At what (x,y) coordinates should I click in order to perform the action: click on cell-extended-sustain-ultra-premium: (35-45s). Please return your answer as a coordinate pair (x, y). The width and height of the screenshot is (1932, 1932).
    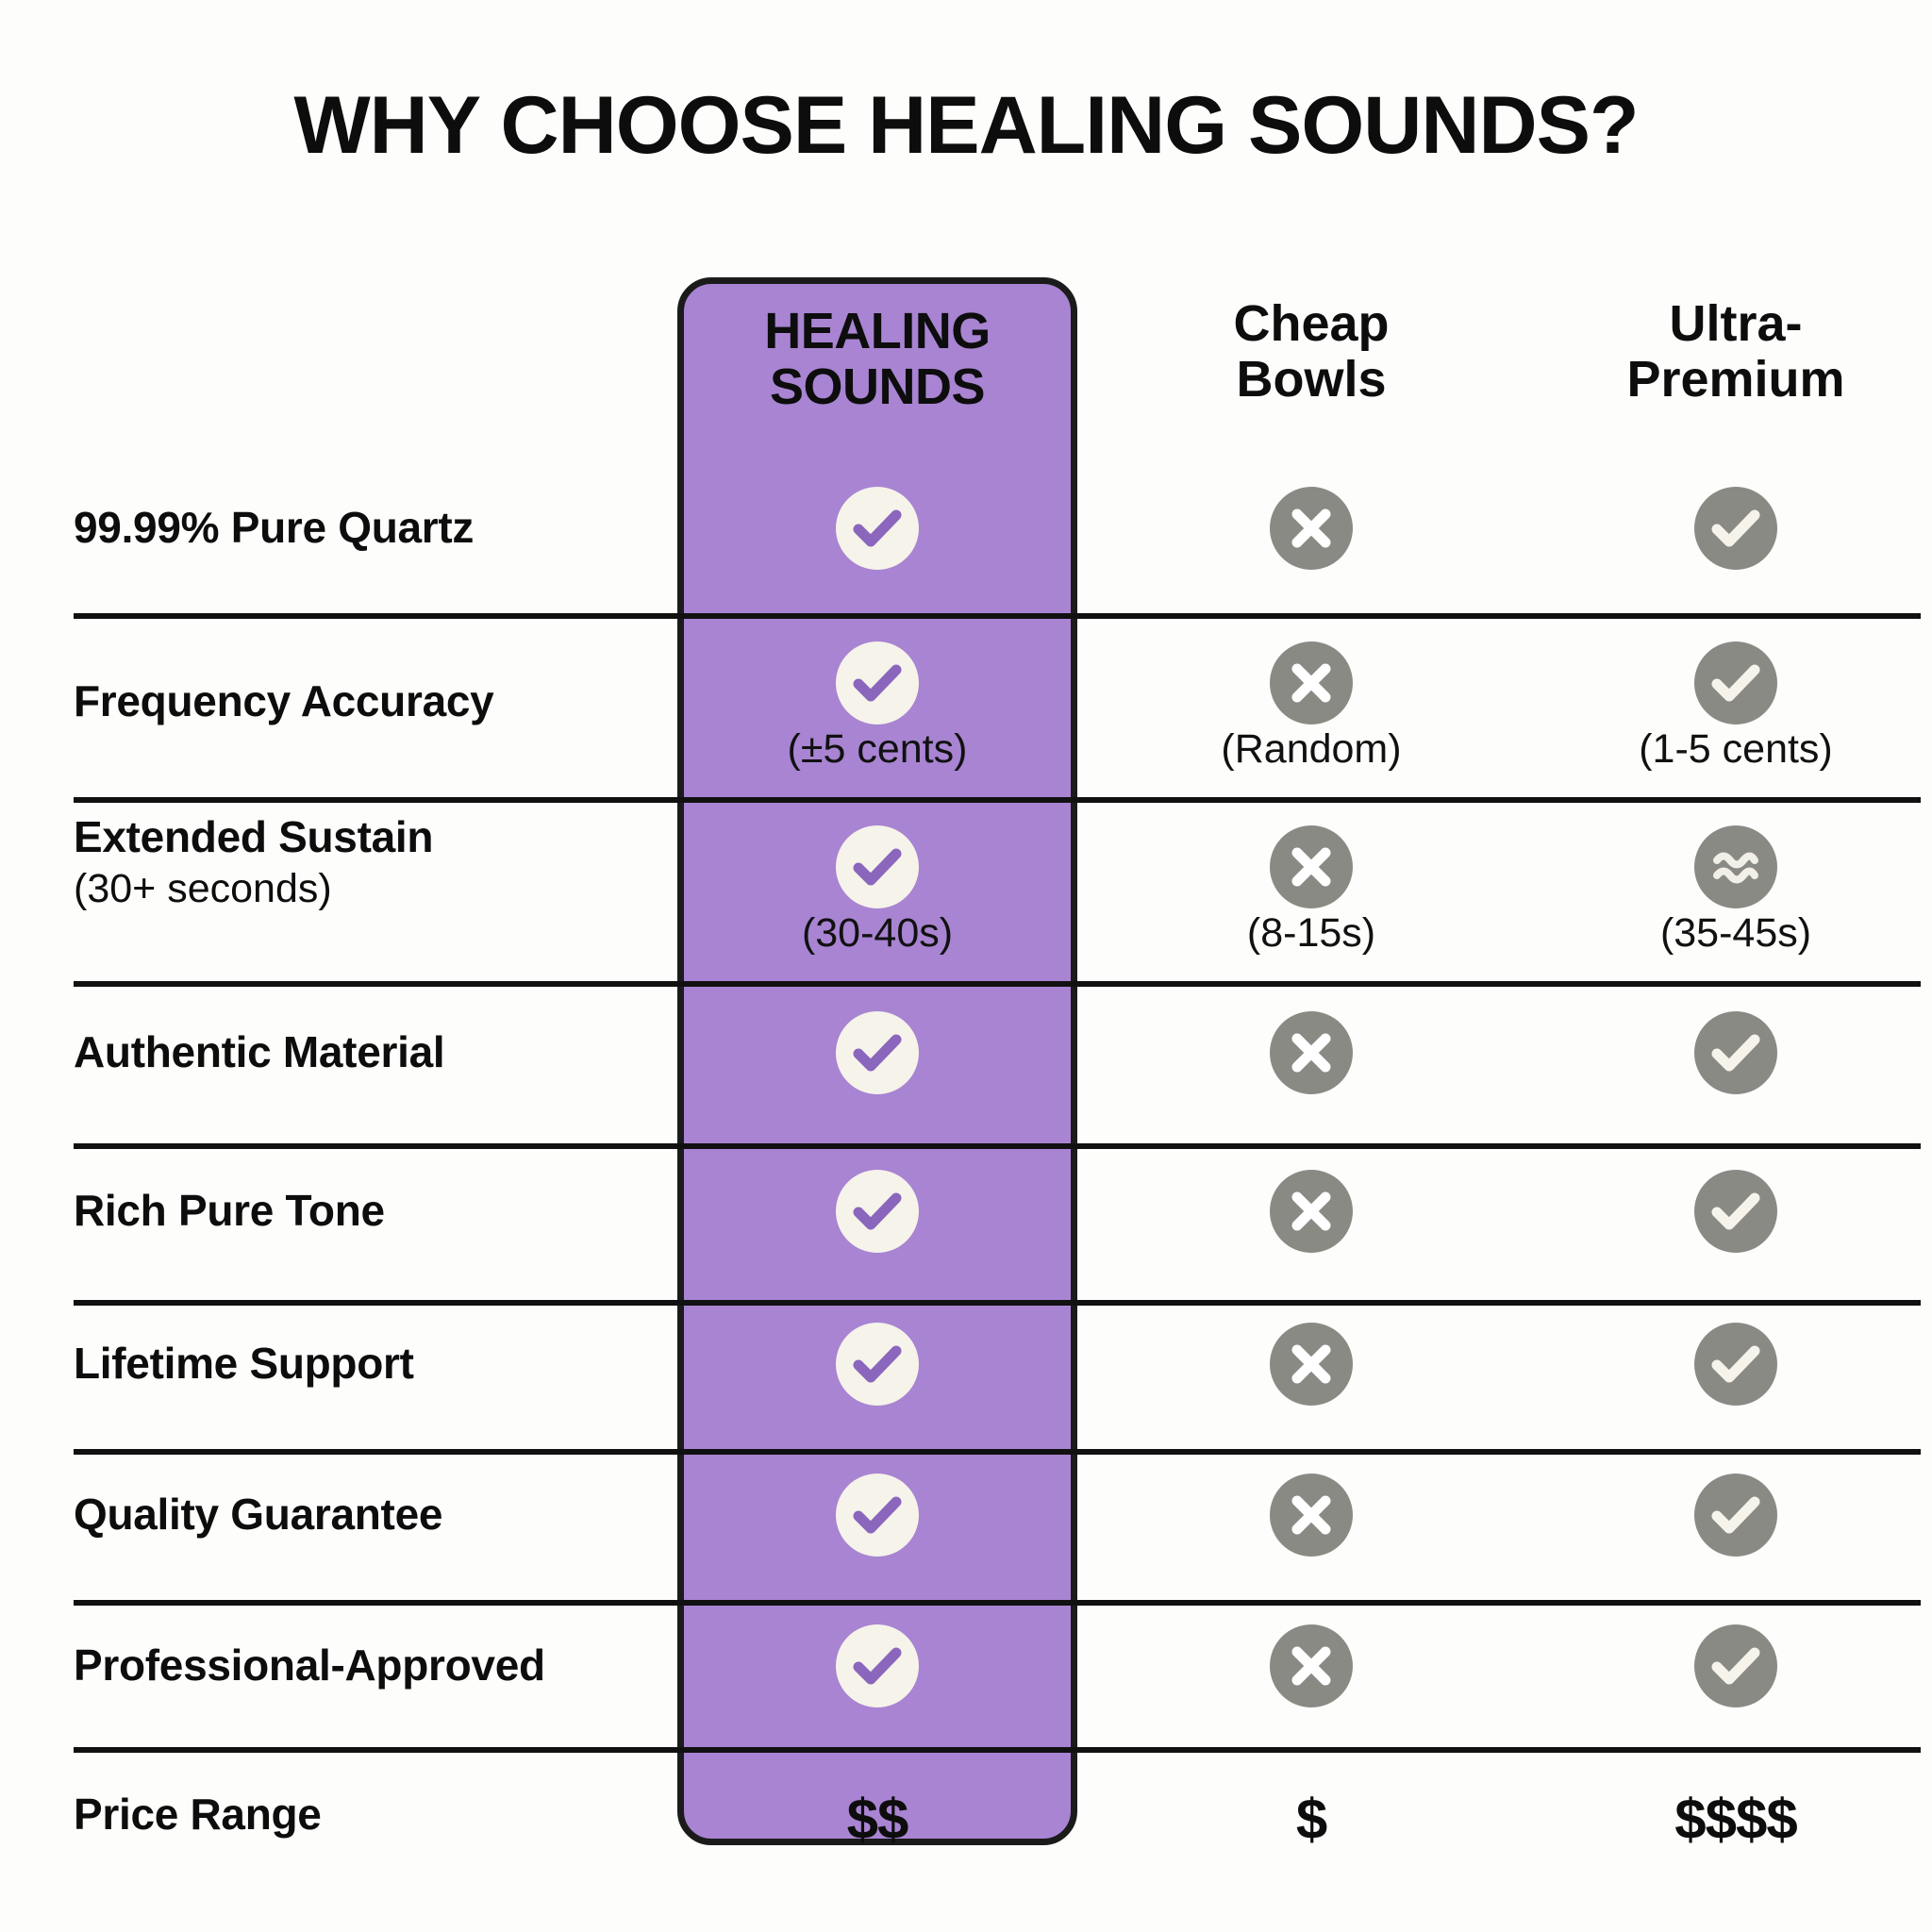
    Looking at the image, I should click on (1736, 891).